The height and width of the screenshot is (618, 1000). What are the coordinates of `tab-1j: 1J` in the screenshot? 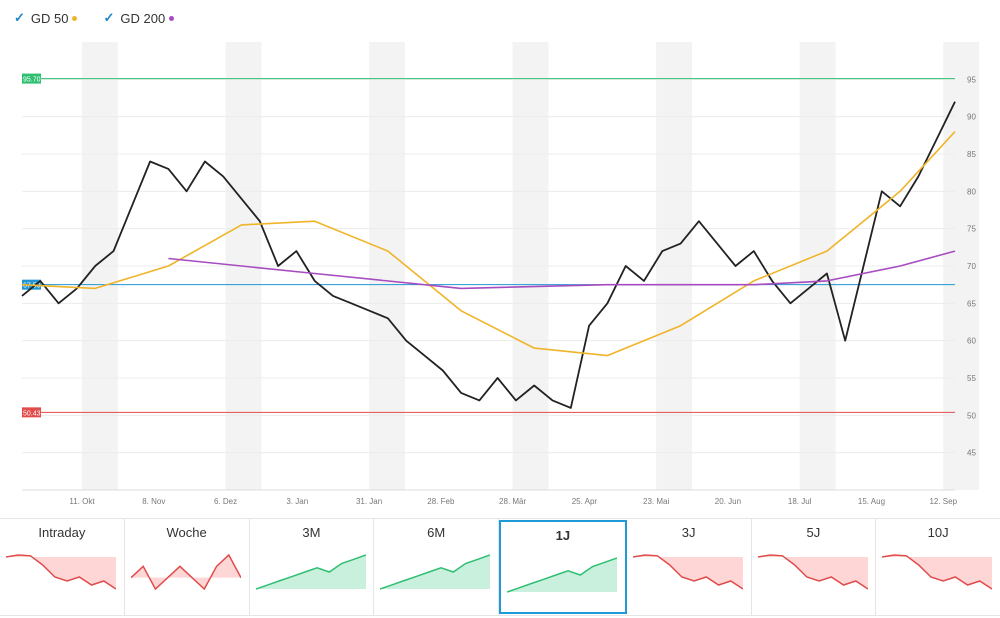 It's located at (563, 567).